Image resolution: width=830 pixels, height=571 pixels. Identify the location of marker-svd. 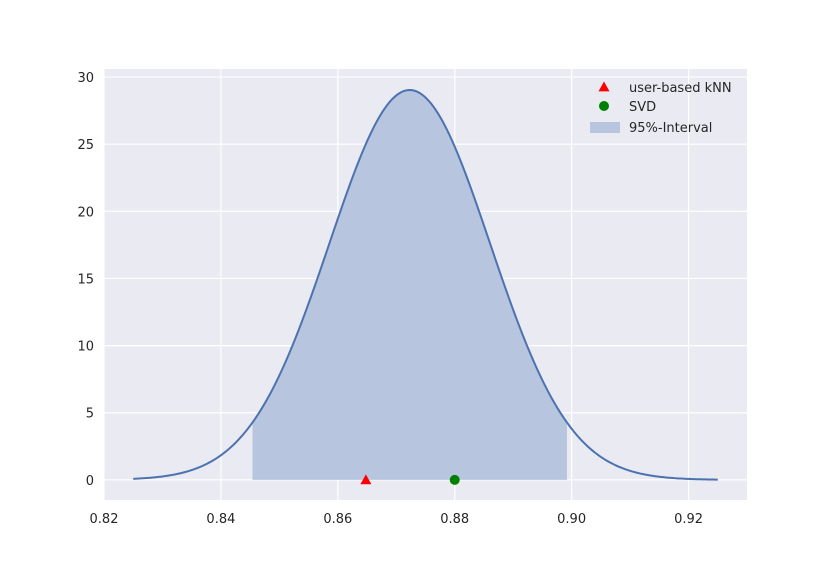
(454, 479).